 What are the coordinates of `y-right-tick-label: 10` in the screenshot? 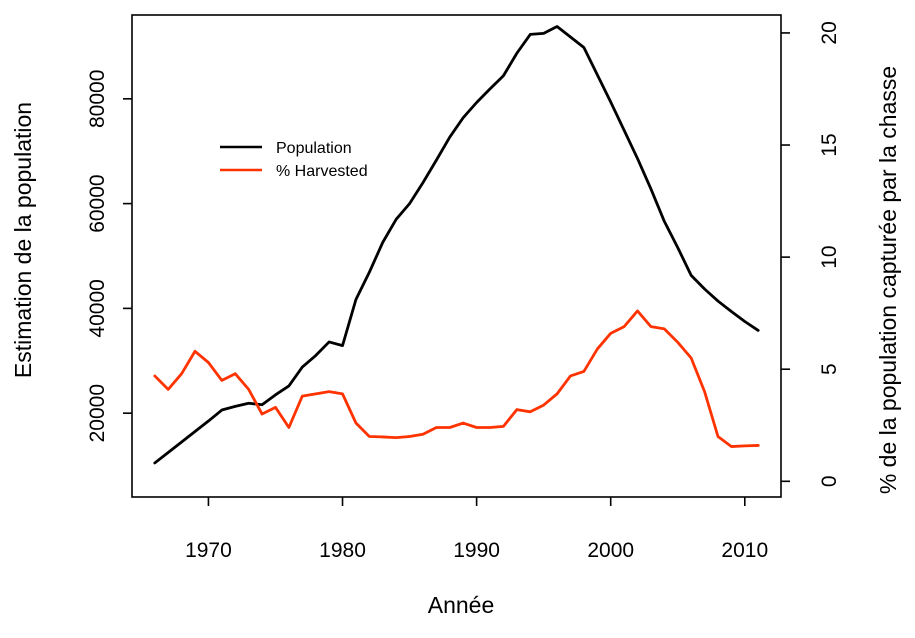 It's located at (829, 256).